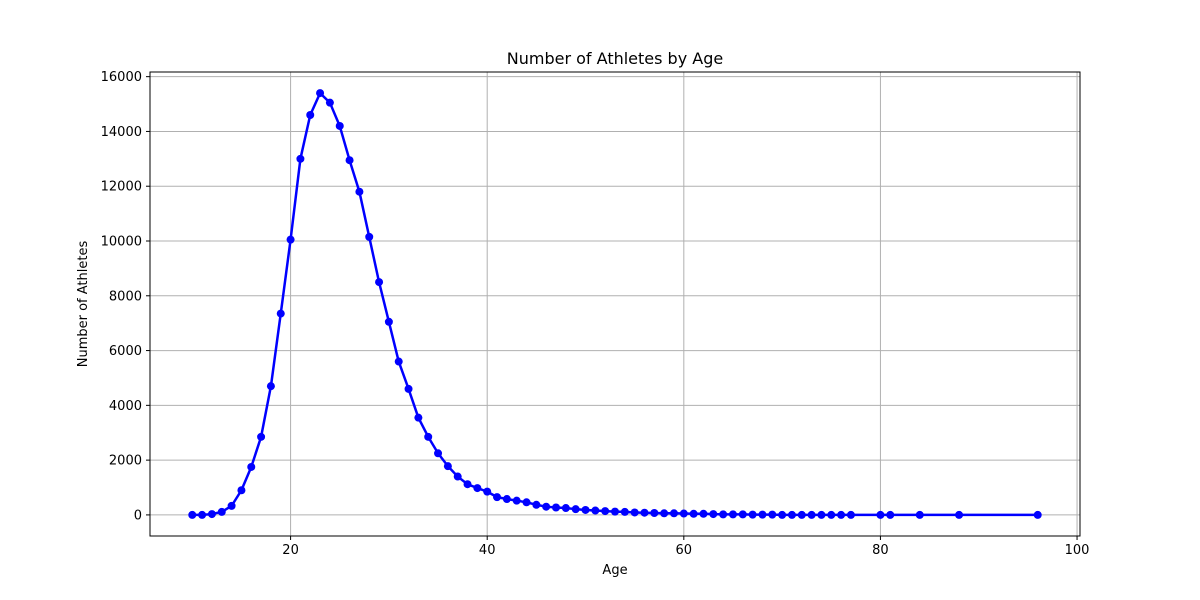 This screenshot has width=1200, height=600. Describe the element at coordinates (121, 77) in the screenshot. I see `y-tick-label: 16000` at that location.